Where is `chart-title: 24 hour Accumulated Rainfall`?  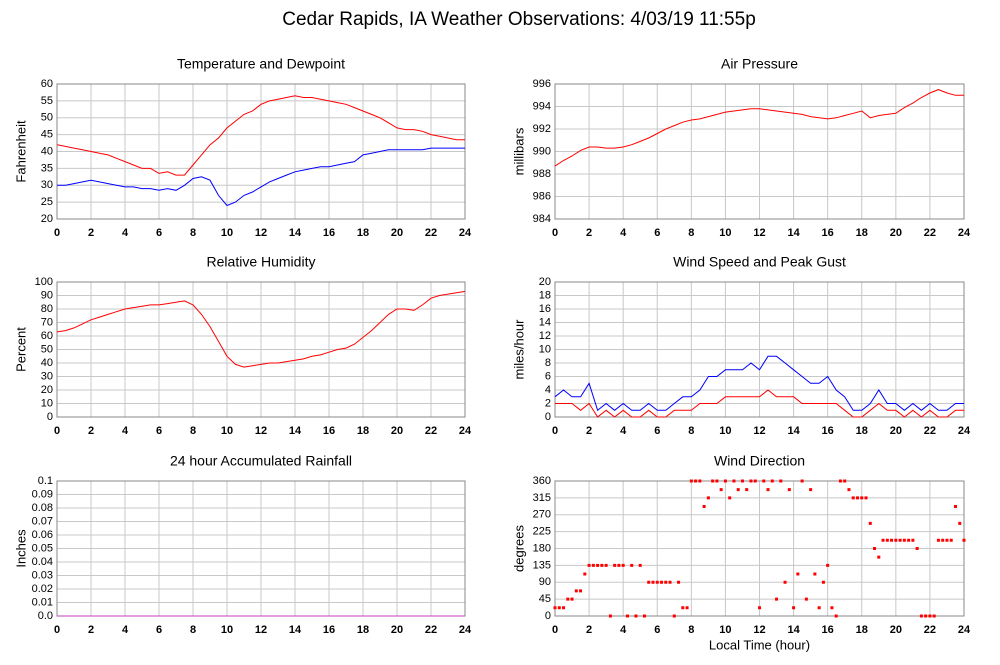
chart-title: 24 hour Accumulated Rainfall is located at coordinates (261, 461).